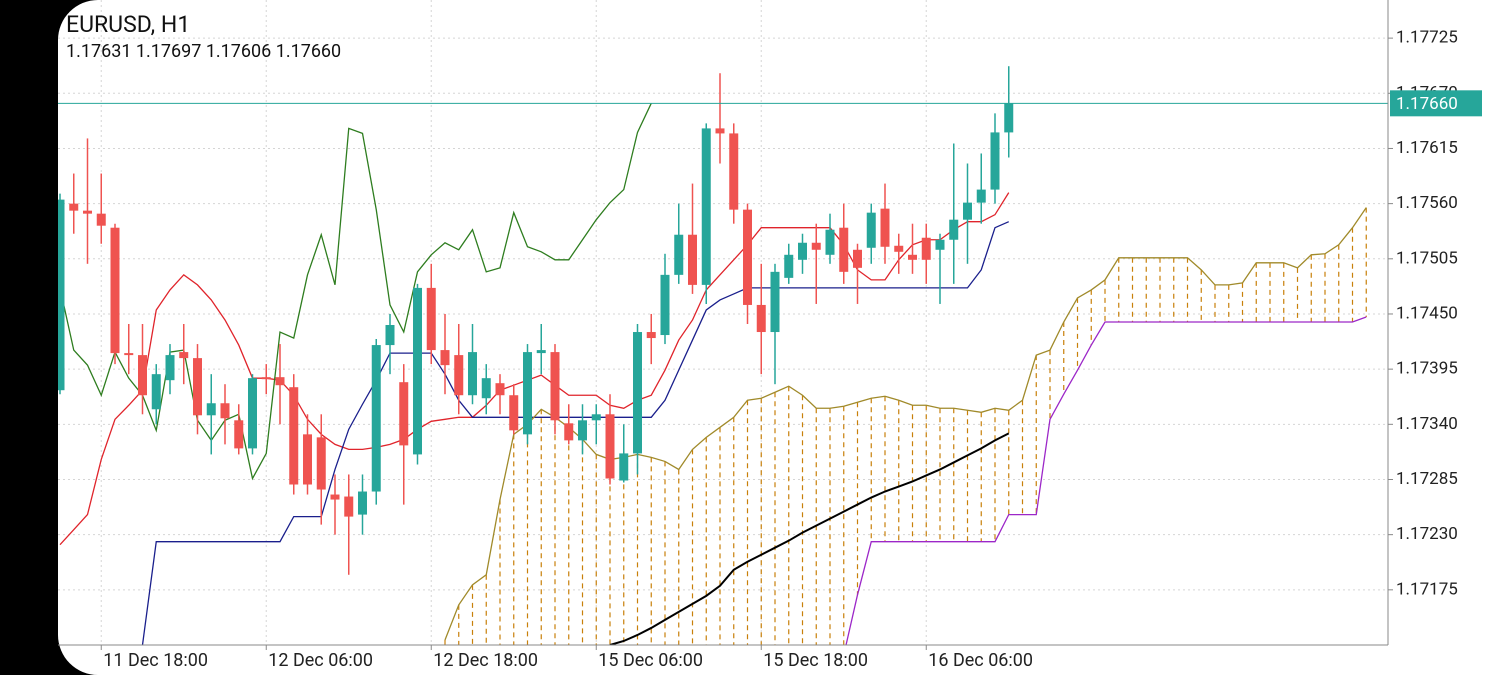  I want to click on x-tick-label: 12 Dec 18:00, so click(485, 660).